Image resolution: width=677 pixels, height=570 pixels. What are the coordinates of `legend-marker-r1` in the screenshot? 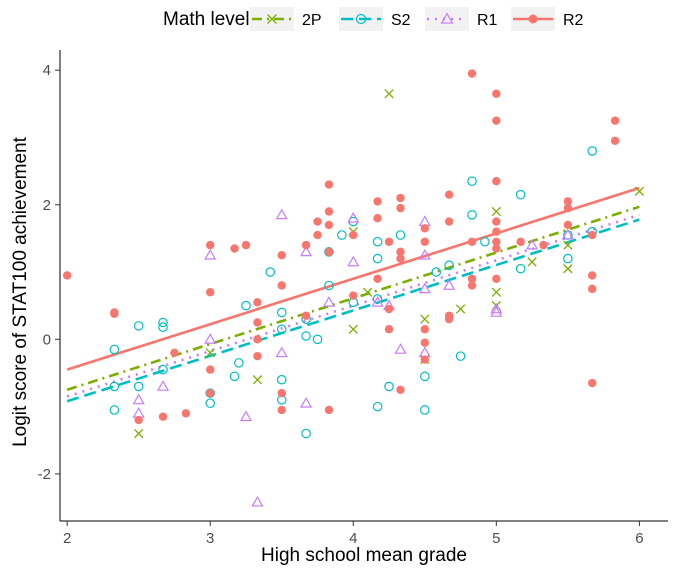 It's located at (447, 18).